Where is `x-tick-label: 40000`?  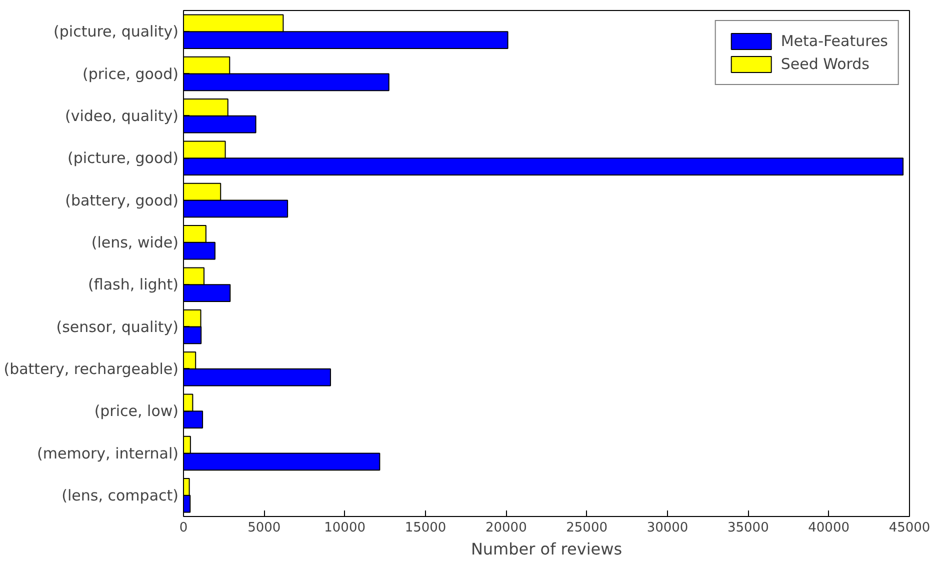 x-tick-label: 40000 is located at coordinates (829, 528).